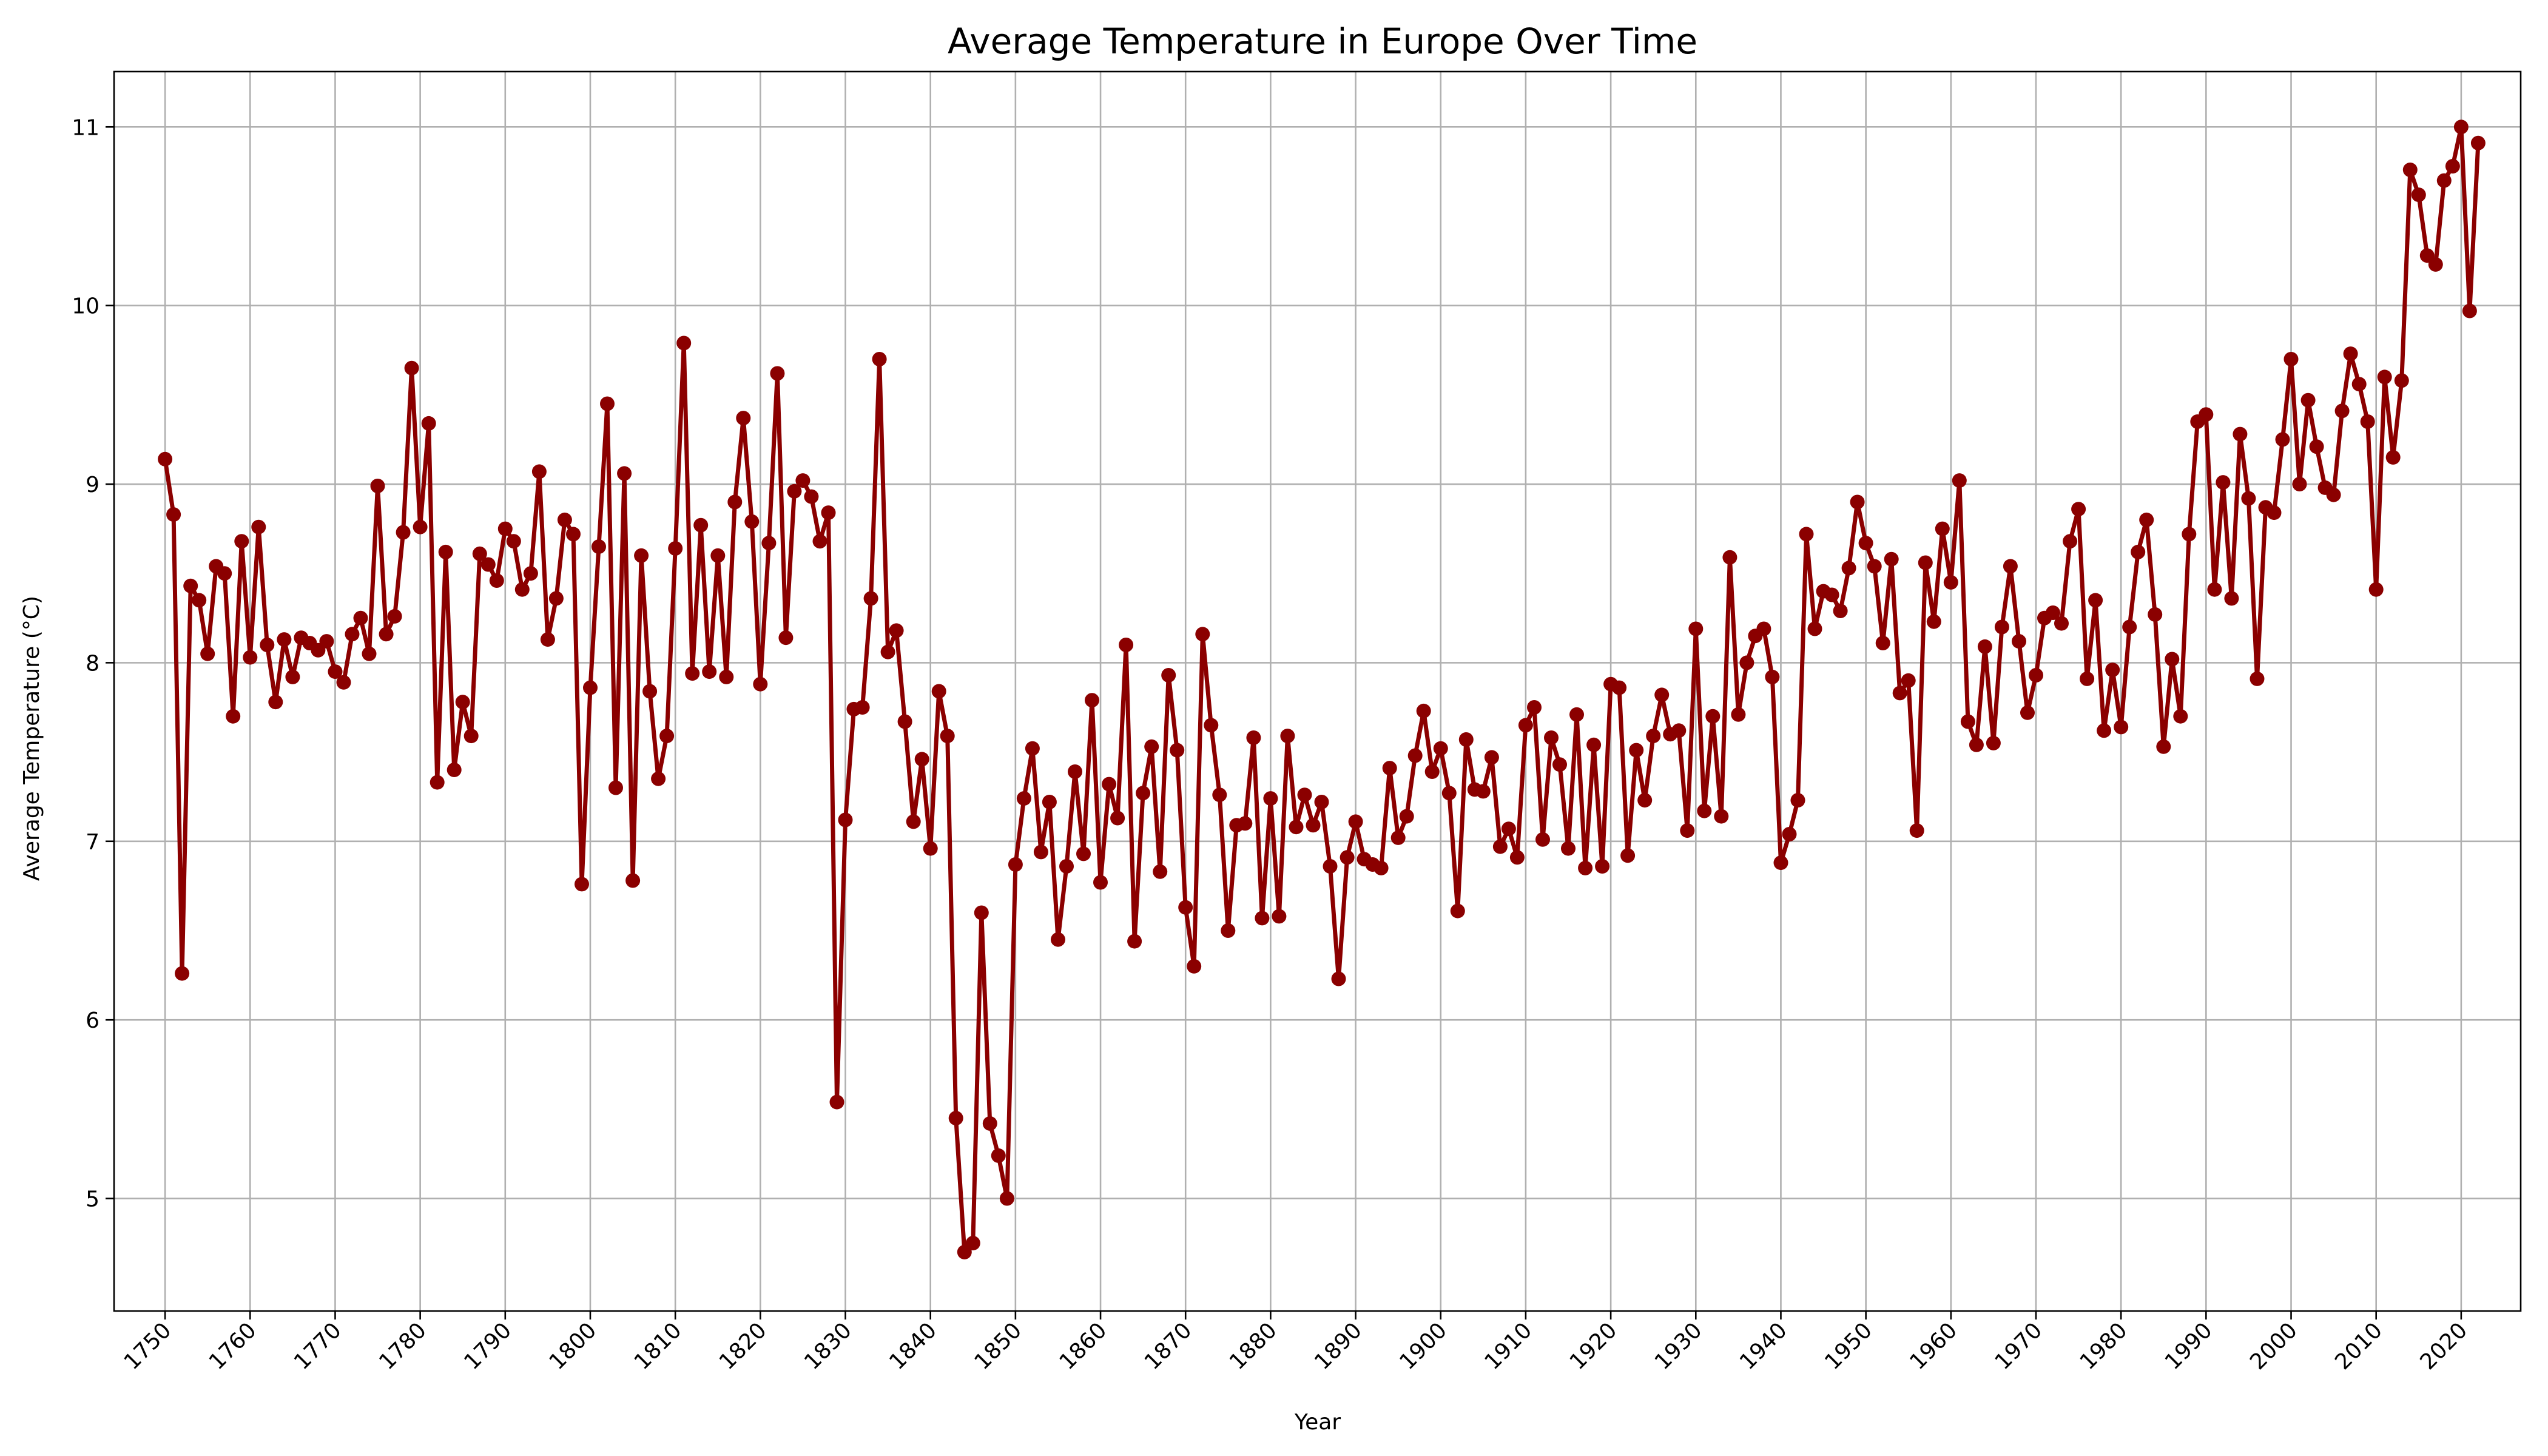  Describe the element at coordinates (1848, 568) in the screenshot. I see `data-point-1948` at that location.